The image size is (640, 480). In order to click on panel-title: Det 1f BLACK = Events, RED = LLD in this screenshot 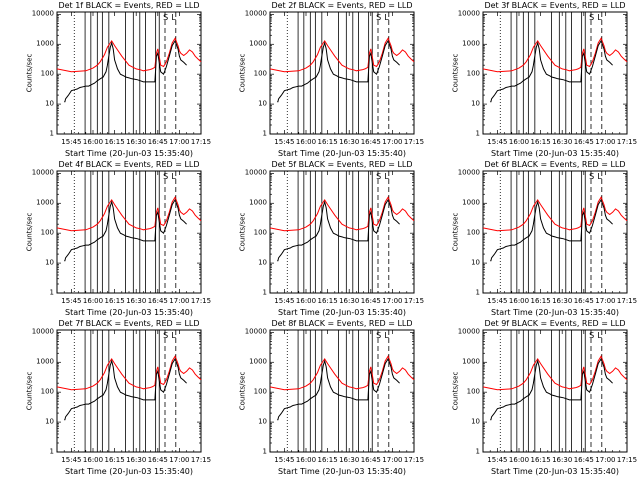, I will do `click(129, 5)`.